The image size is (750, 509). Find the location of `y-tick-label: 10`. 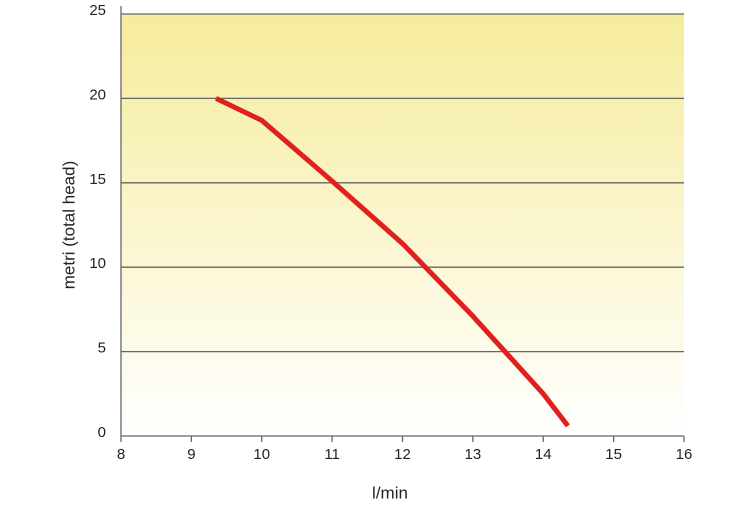

y-tick-label: 10 is located at coordinates (97, 263).